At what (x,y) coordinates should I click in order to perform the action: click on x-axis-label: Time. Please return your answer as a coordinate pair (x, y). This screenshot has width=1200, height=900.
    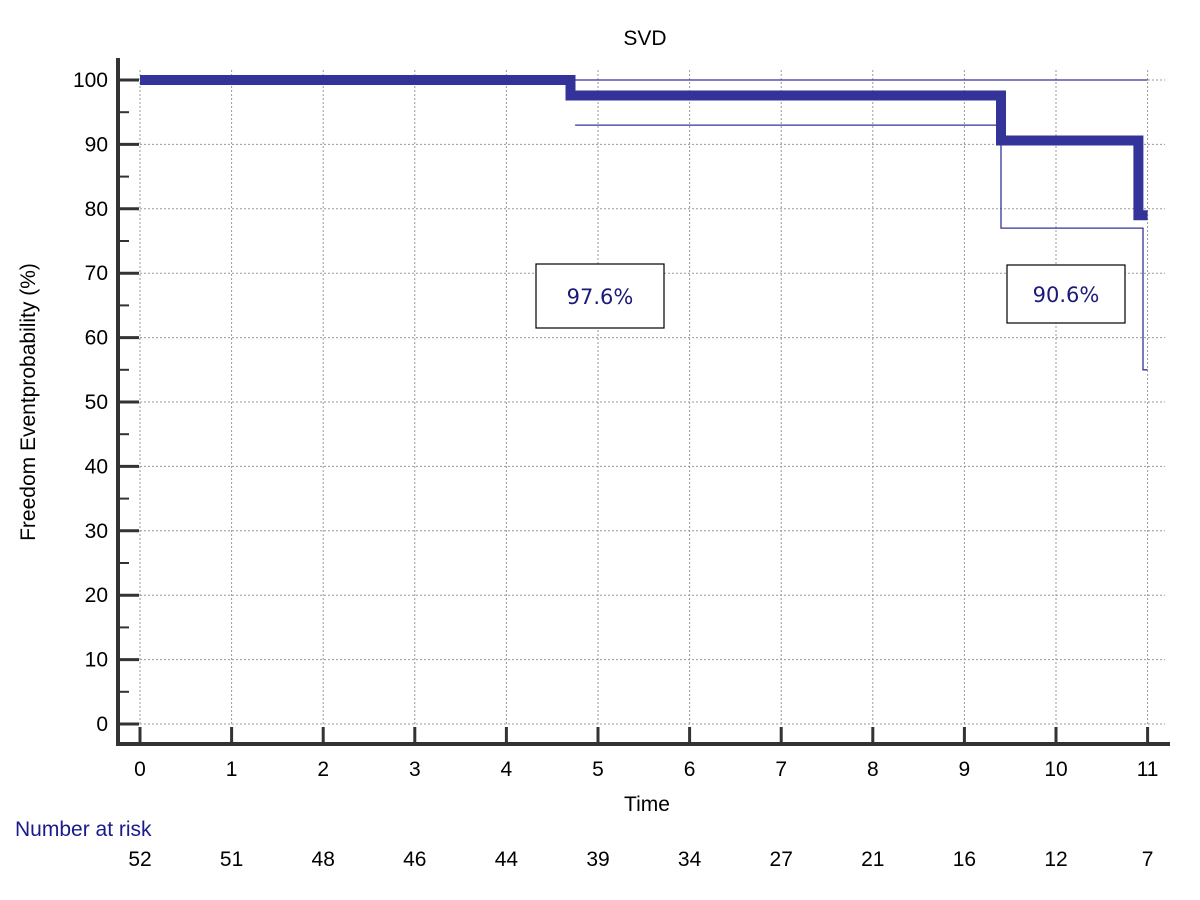
    Looking at the image, I should click on (647, 804).